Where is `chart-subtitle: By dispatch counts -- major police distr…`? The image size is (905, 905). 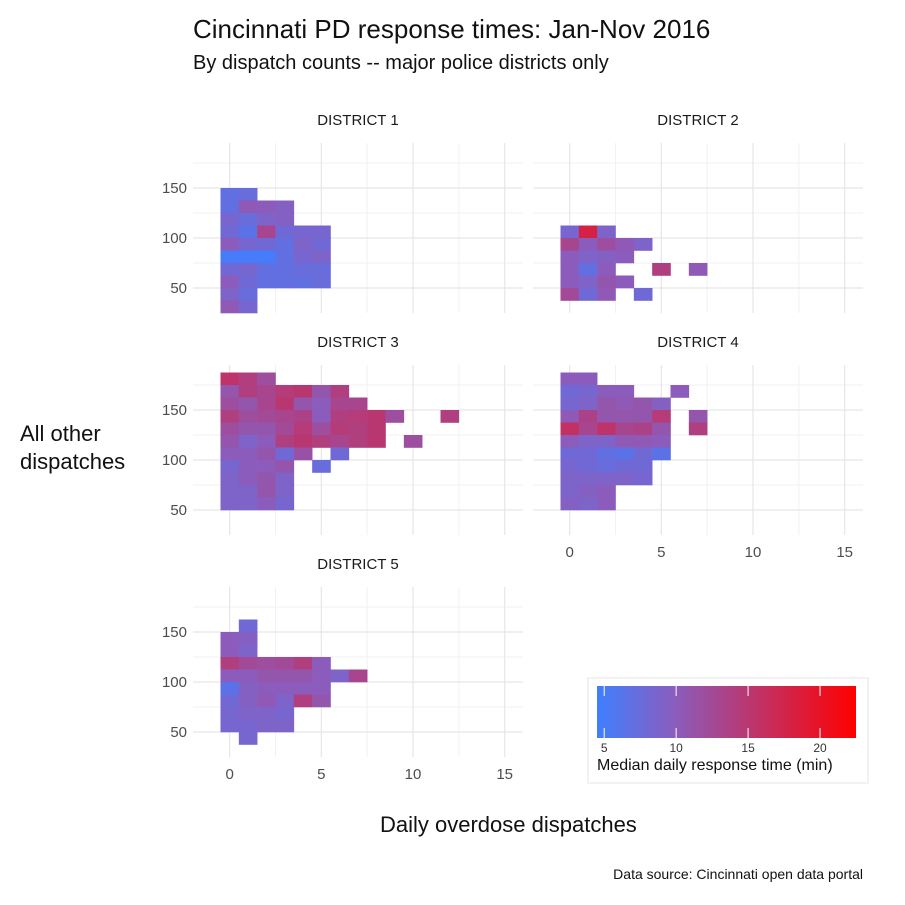
chart-subtitle: By dispatch counts -- major police distr… is located at coordinates (401, 63).